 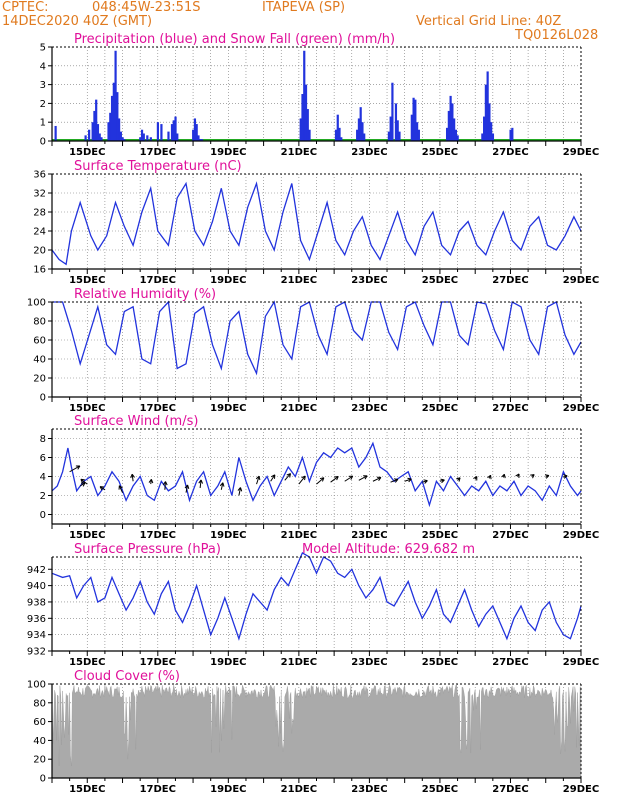 I want to click on precip-plot-area, so click(x=316, y=94).